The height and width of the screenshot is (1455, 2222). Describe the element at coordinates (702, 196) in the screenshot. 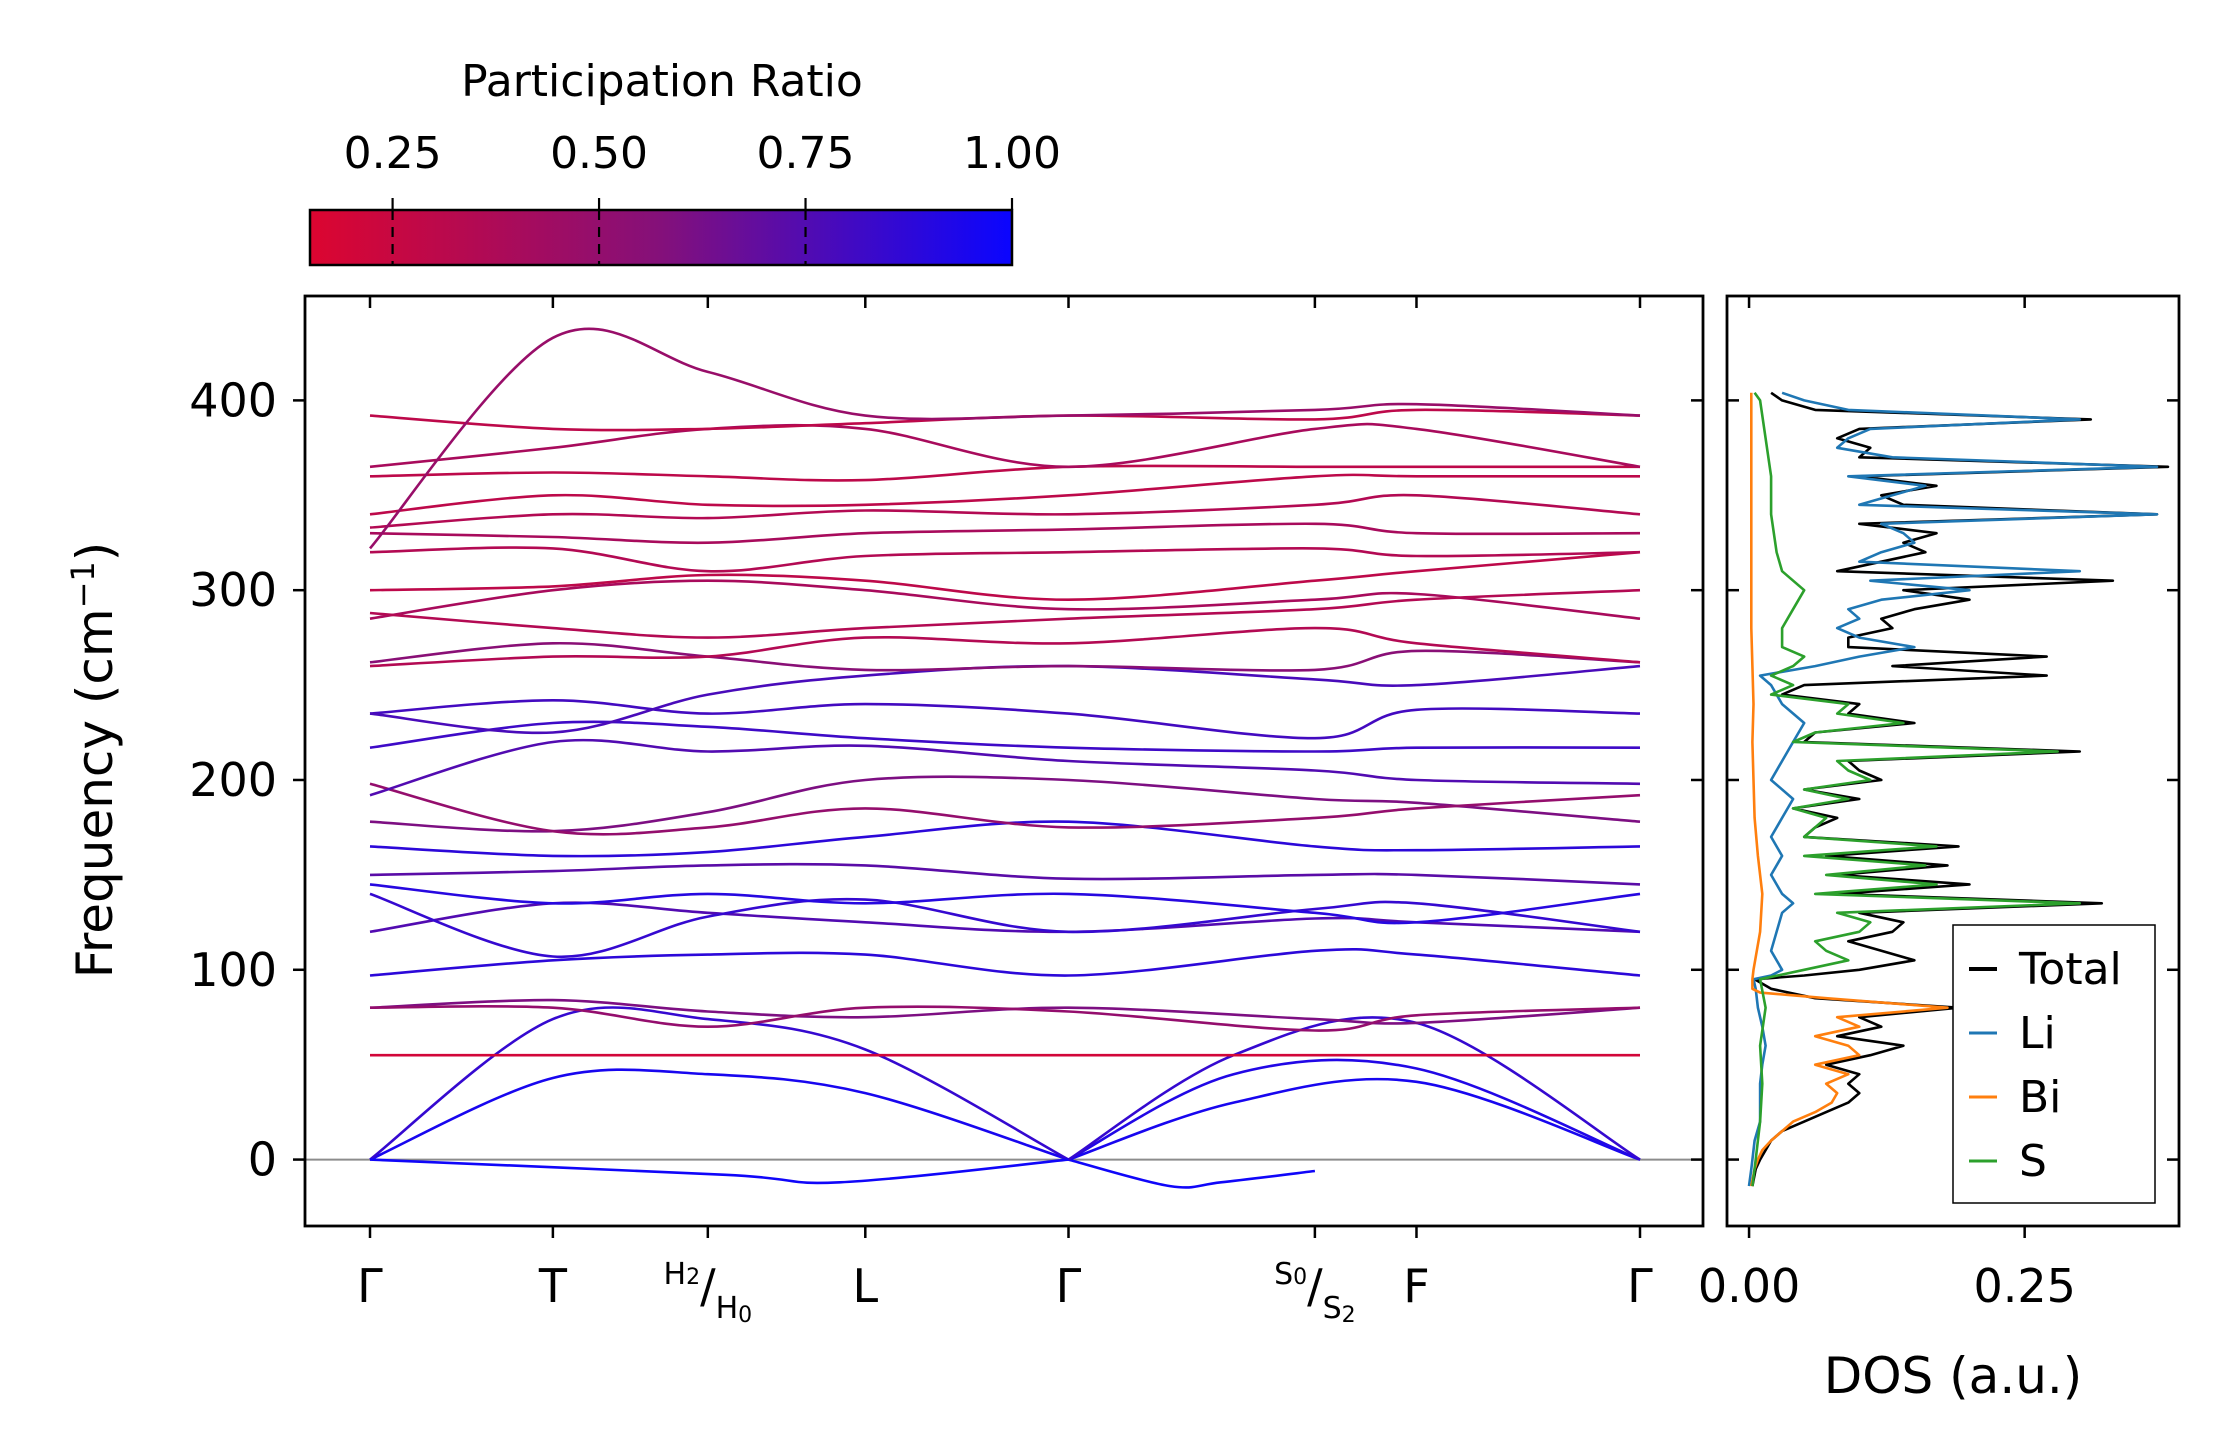

I see `colorbar-ticks: 0.25 0.50 0.75 1.00` at that location.